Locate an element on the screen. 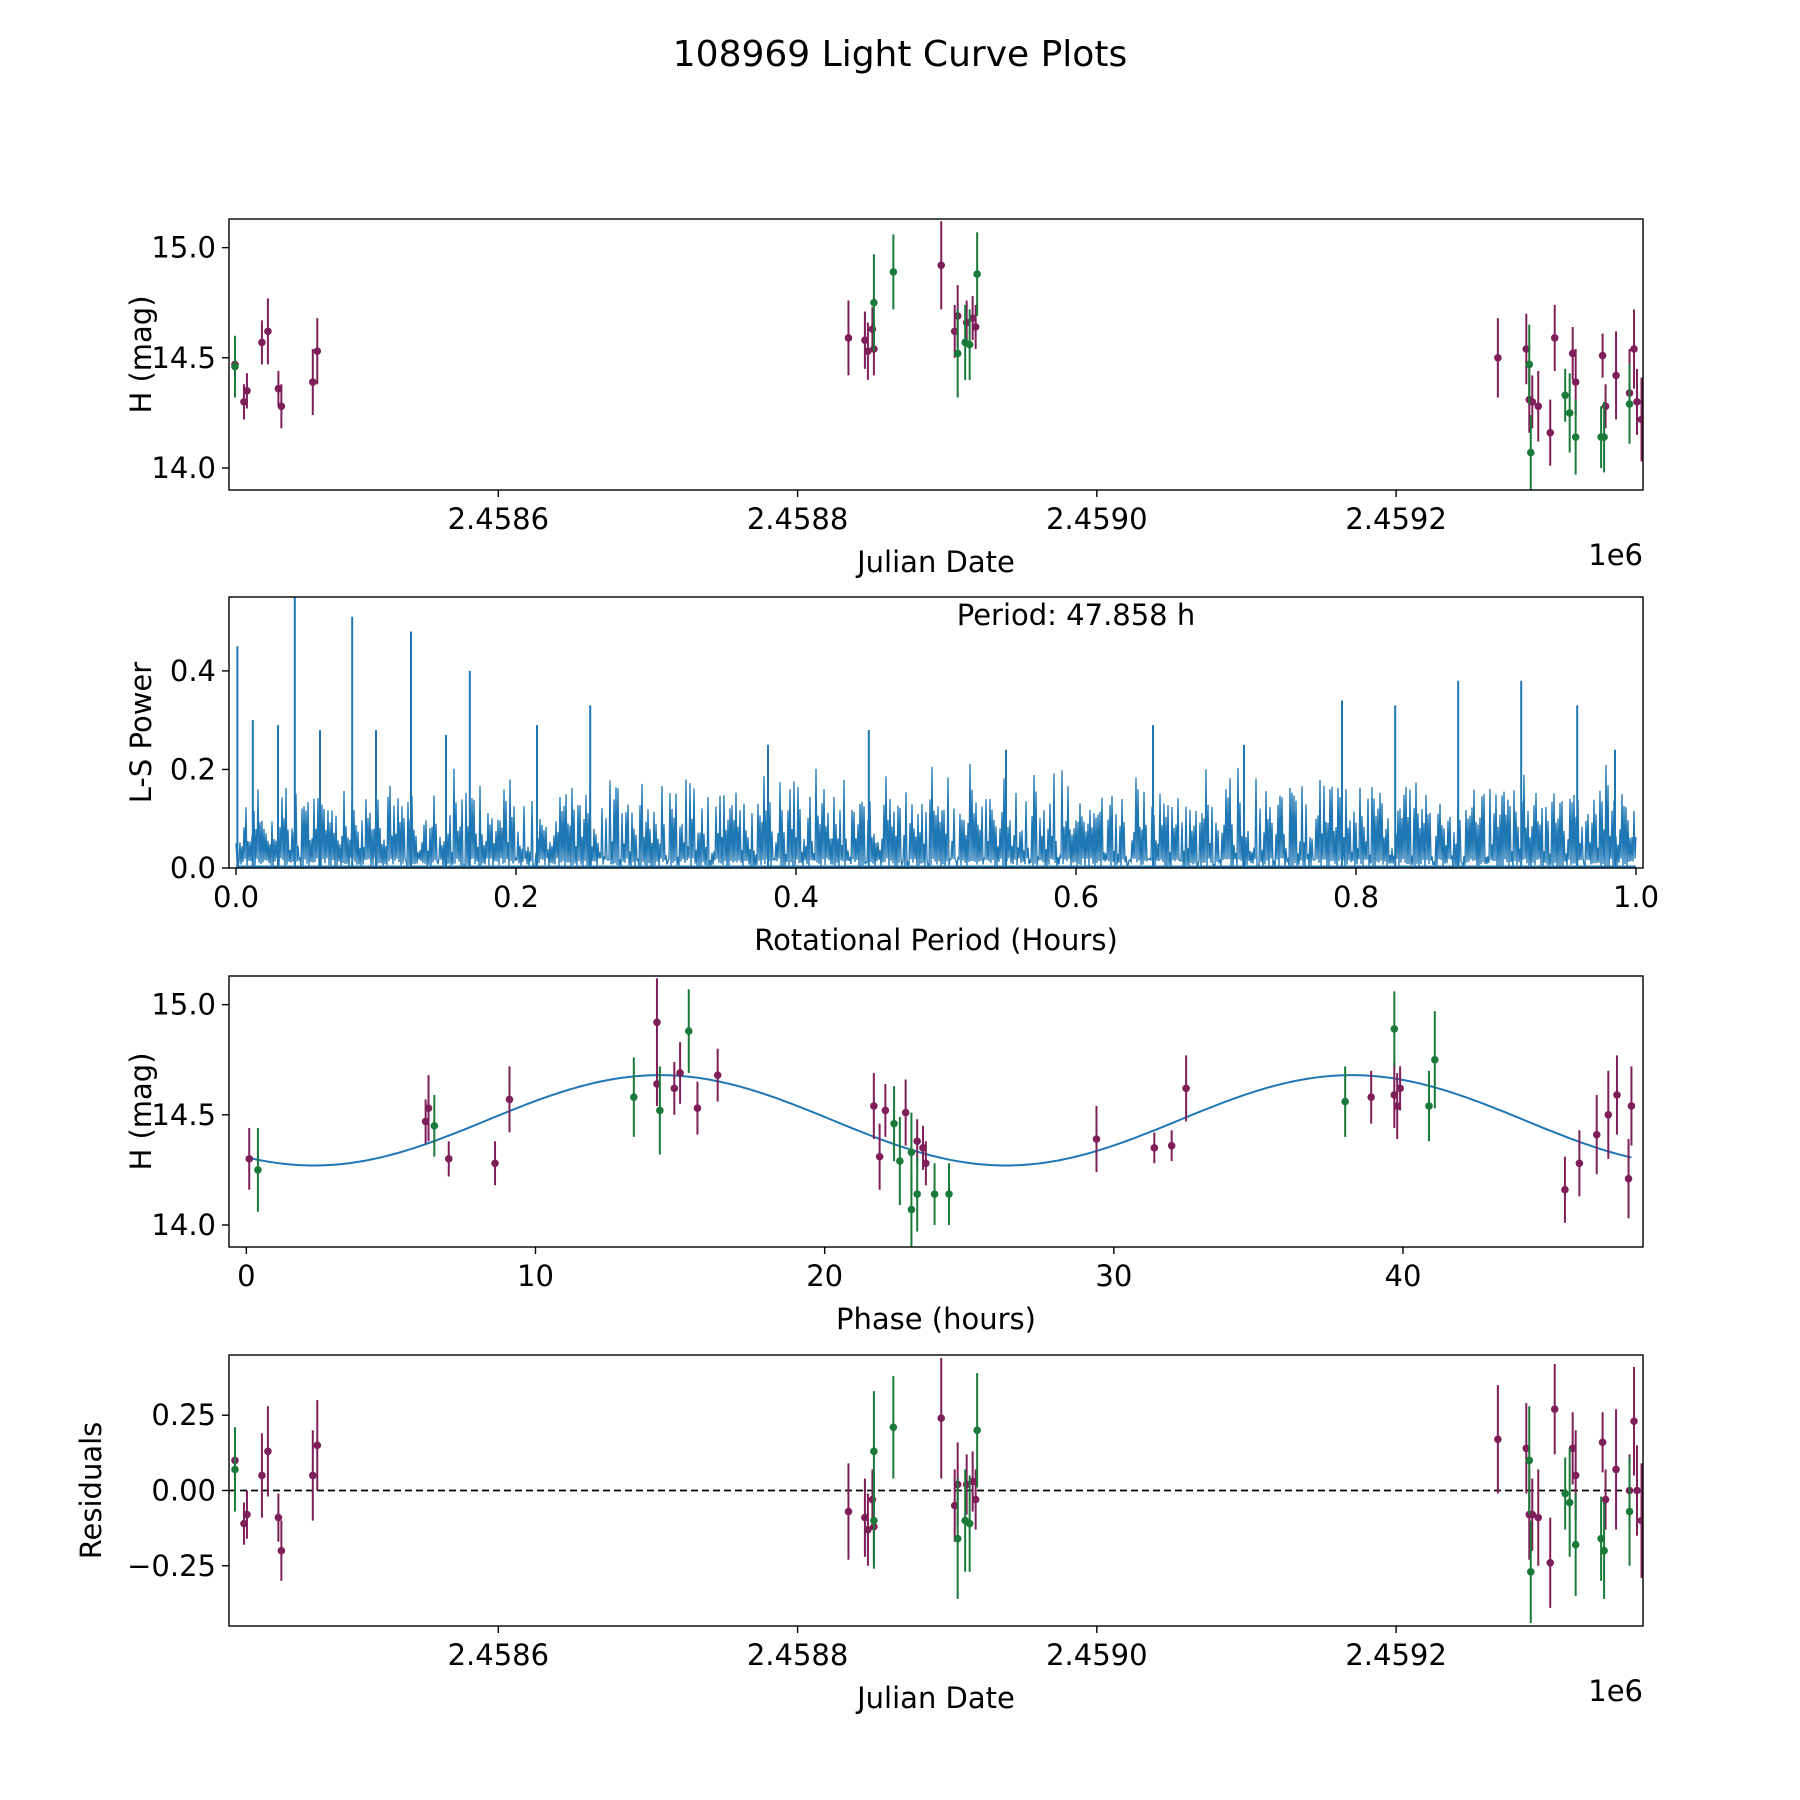 This screenshot has width=1800, height=1800. x-tick-label: 2.4590 is located at coordinates (1096, 1655).